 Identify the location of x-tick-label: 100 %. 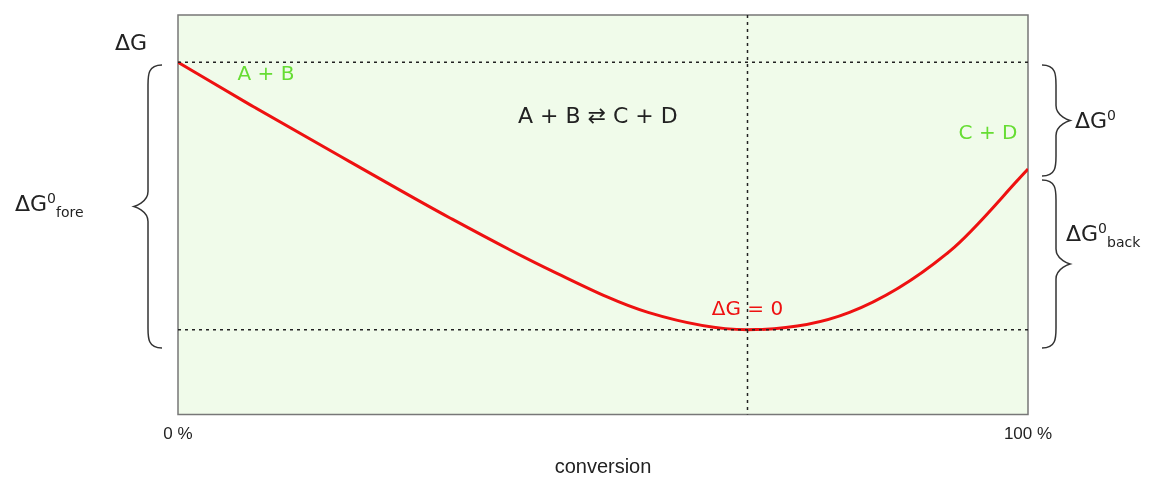
(1028, 434).